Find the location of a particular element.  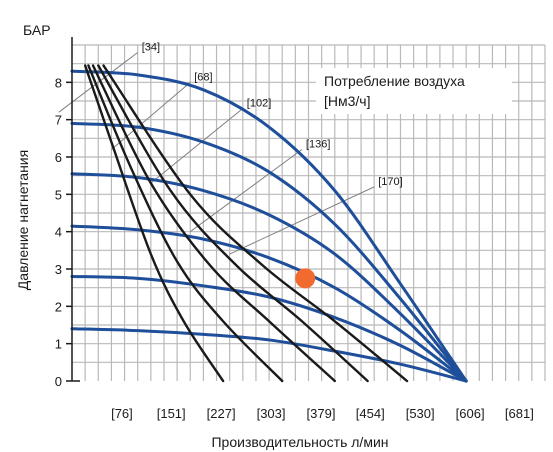

x-axis-label: Производительность л/мин is located at coordinates (299, 442).